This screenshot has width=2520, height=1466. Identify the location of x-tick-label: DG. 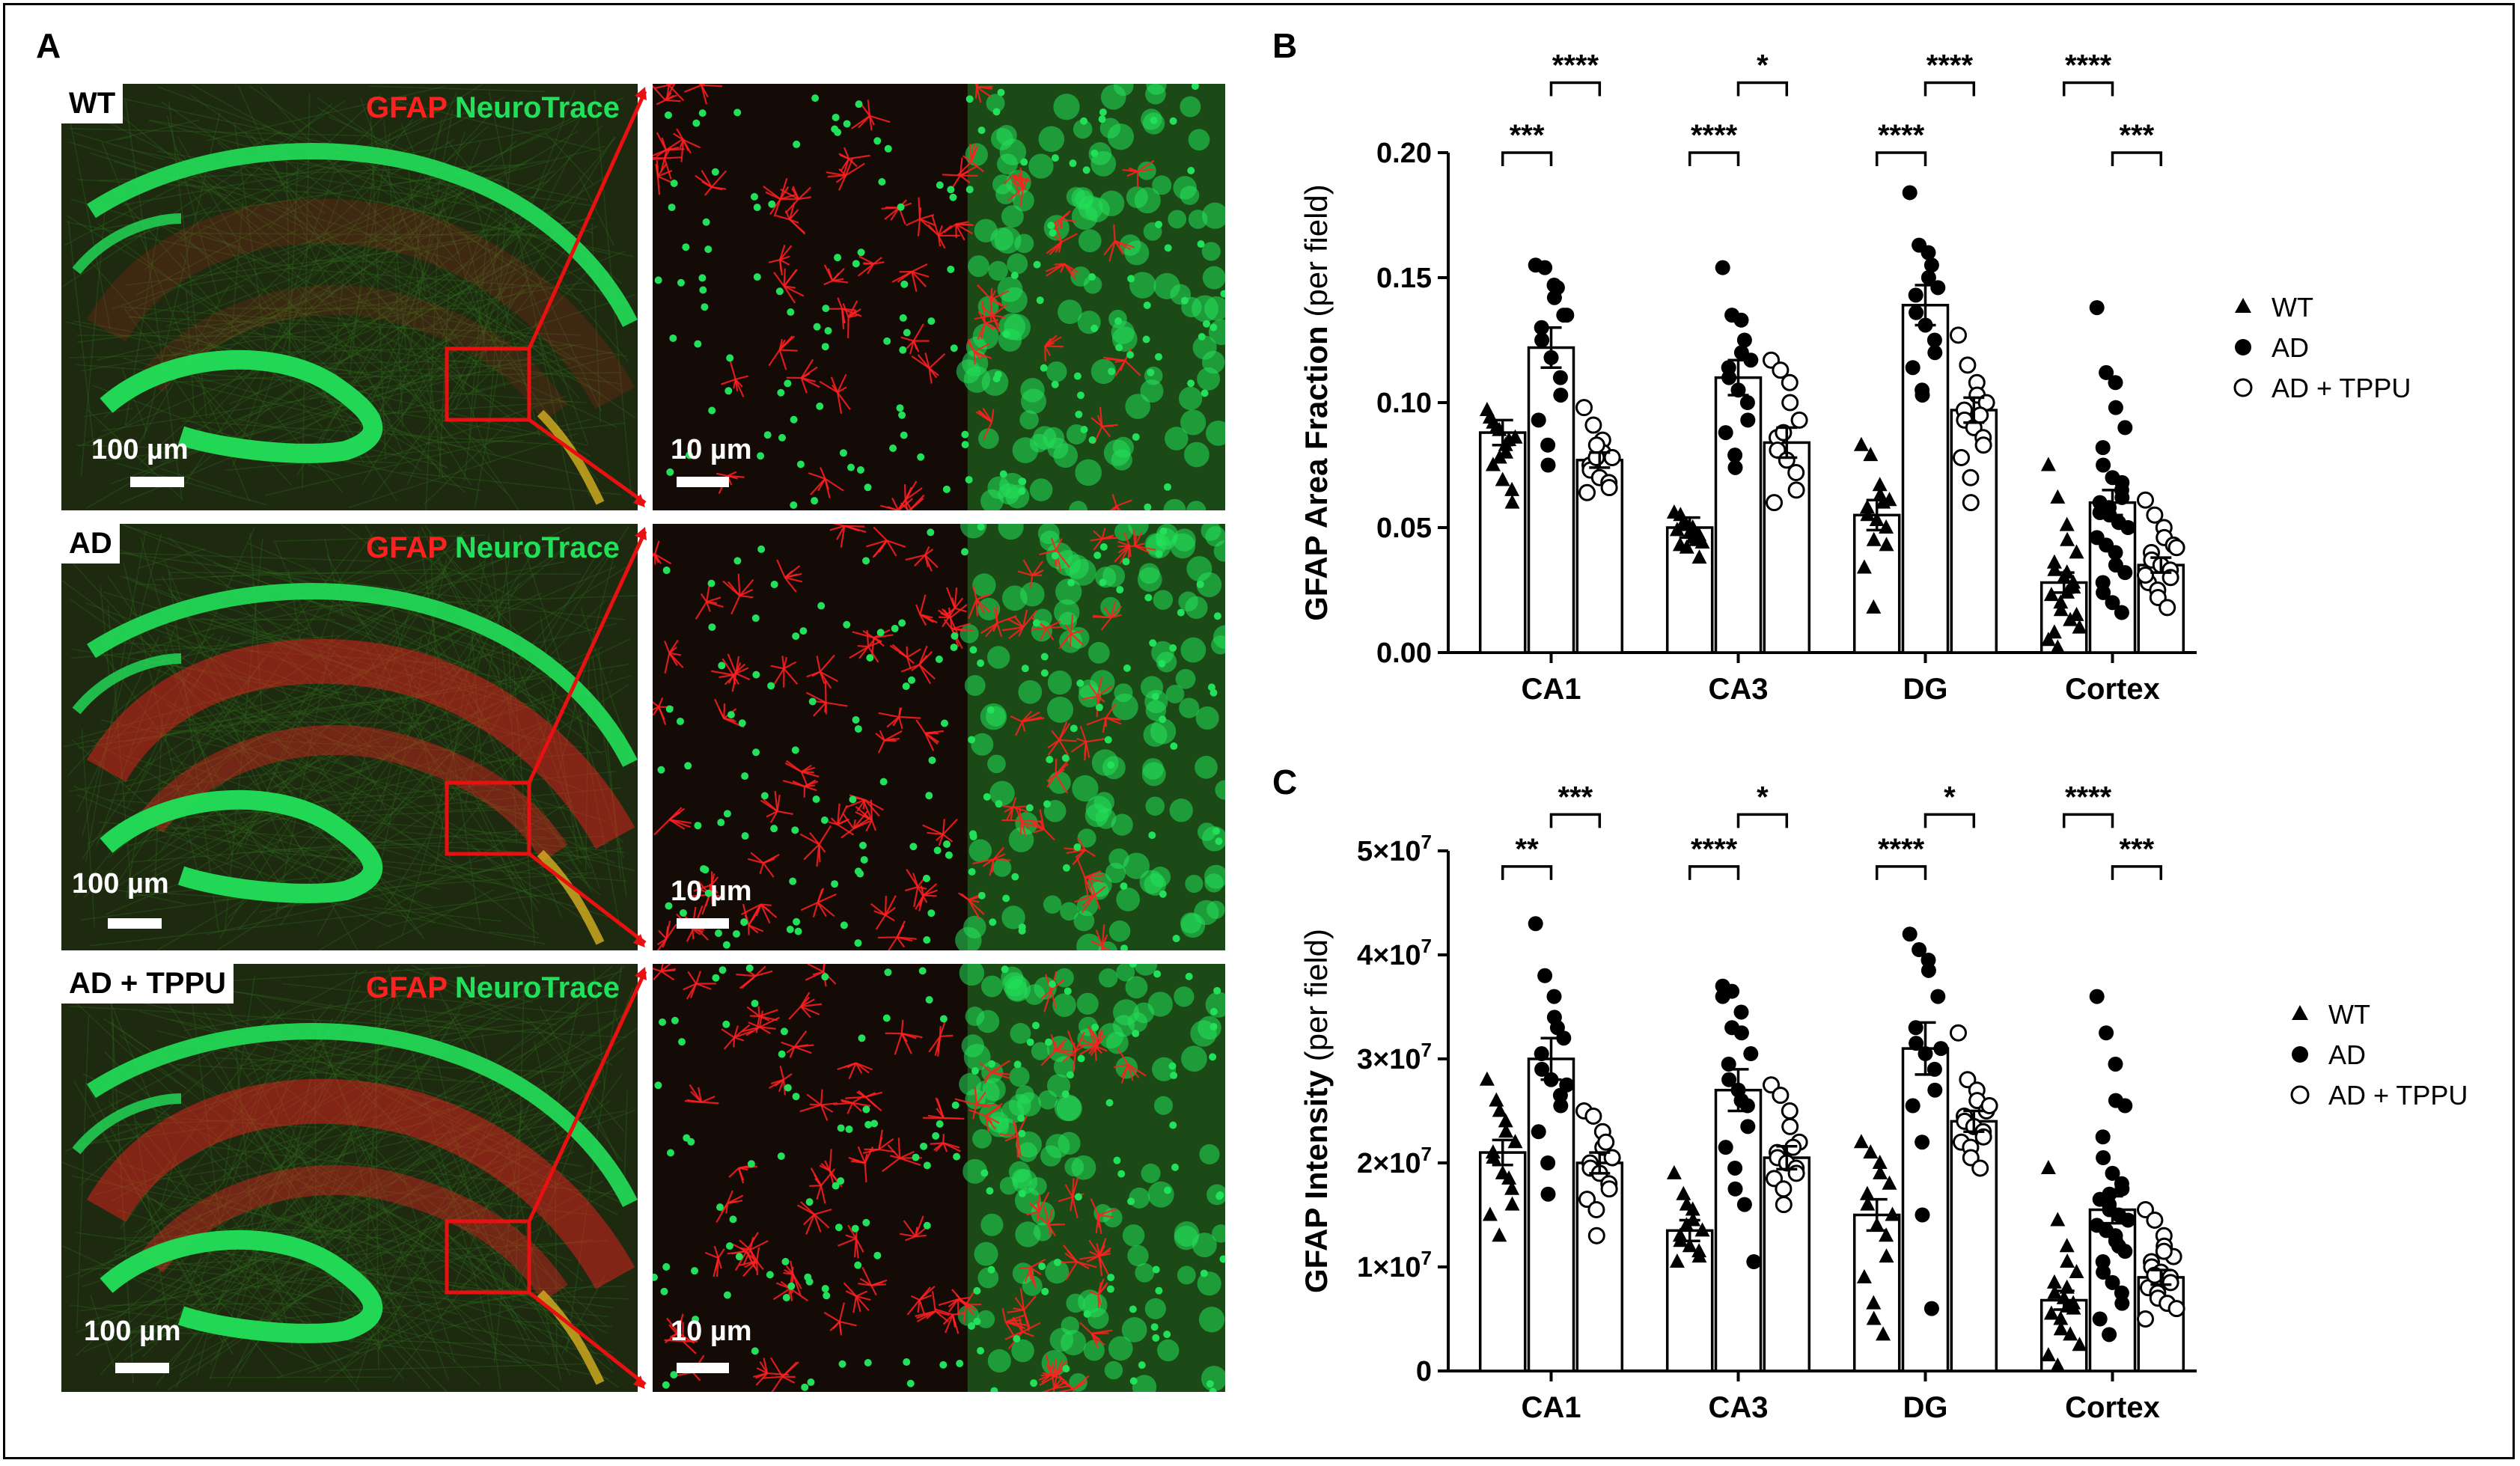
(1925, 1407).